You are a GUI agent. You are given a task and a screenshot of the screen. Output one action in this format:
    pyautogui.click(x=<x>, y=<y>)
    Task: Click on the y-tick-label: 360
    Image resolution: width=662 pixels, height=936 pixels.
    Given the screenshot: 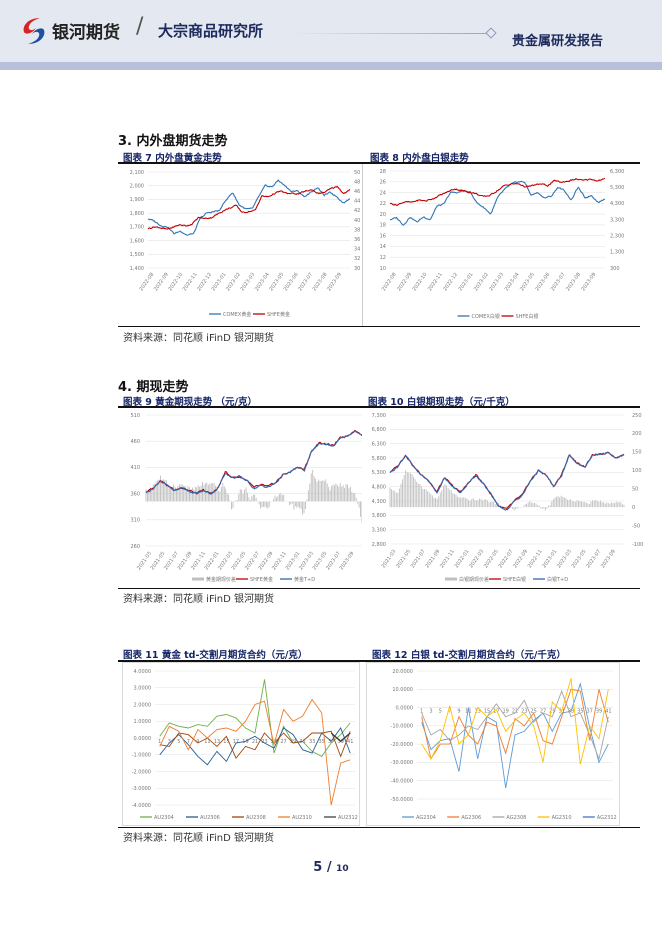 What is the action you would take?
    pyautogui.click(x=135, y=494)
    